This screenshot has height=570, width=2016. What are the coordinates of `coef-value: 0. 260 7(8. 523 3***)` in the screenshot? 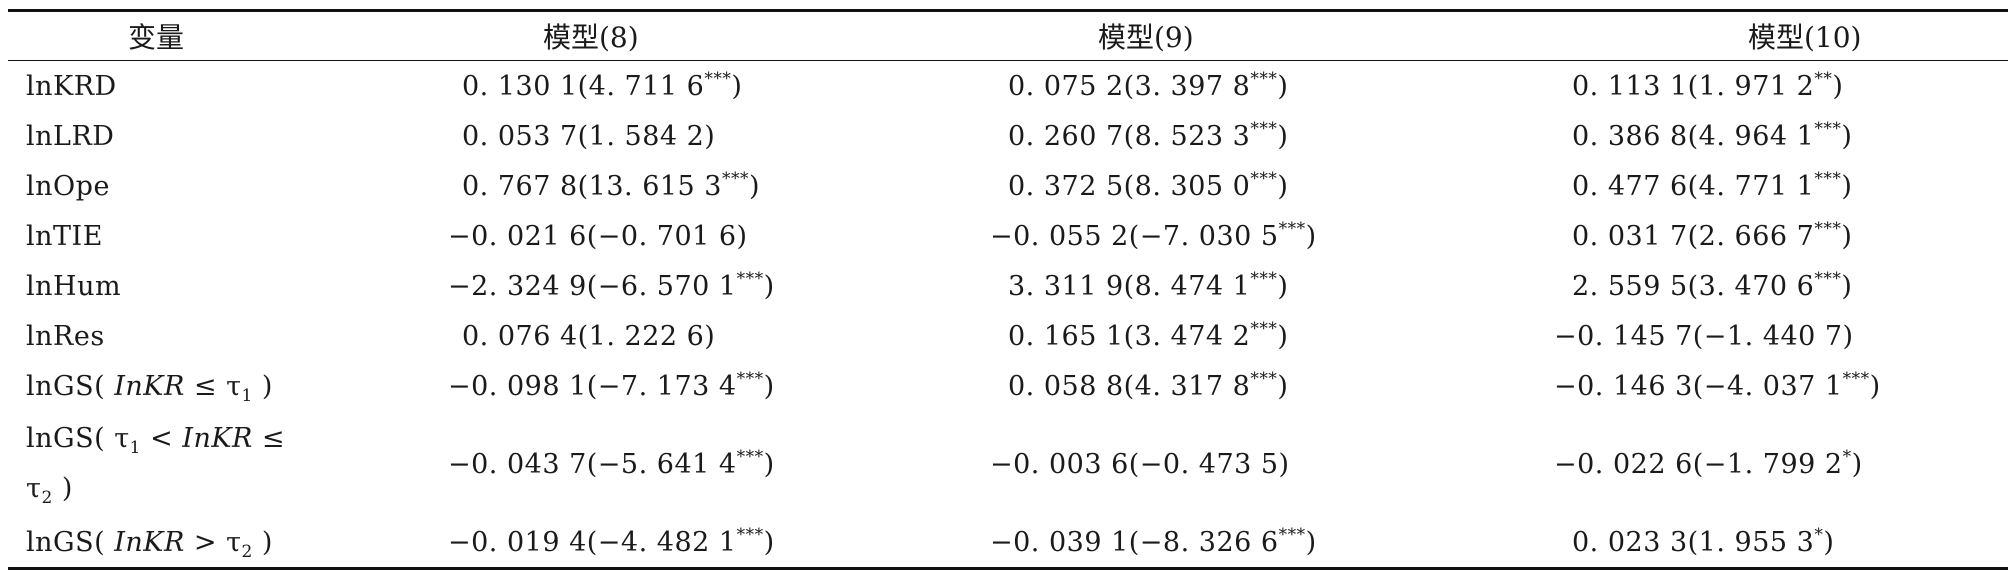 It's located at (1148, 136).